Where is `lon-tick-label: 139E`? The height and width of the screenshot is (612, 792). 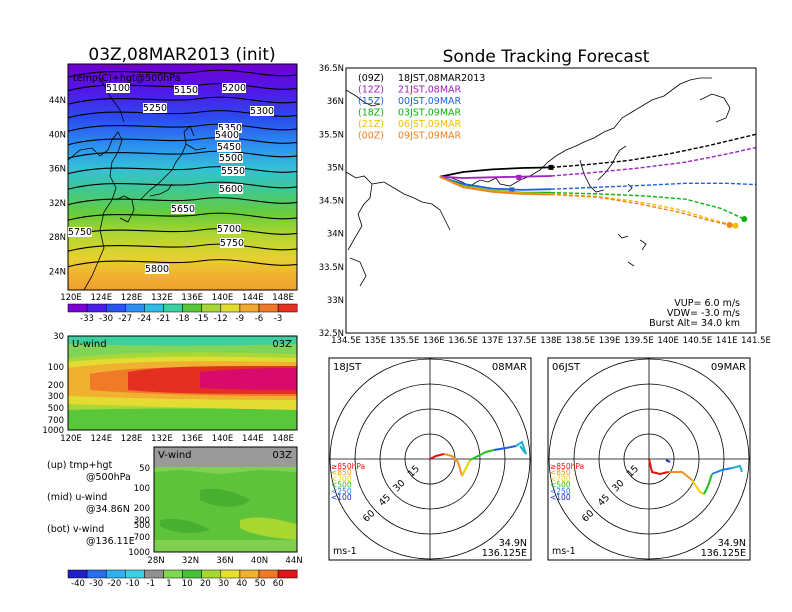 lon-tick-label: 139E is located at coordinates (610, 341).